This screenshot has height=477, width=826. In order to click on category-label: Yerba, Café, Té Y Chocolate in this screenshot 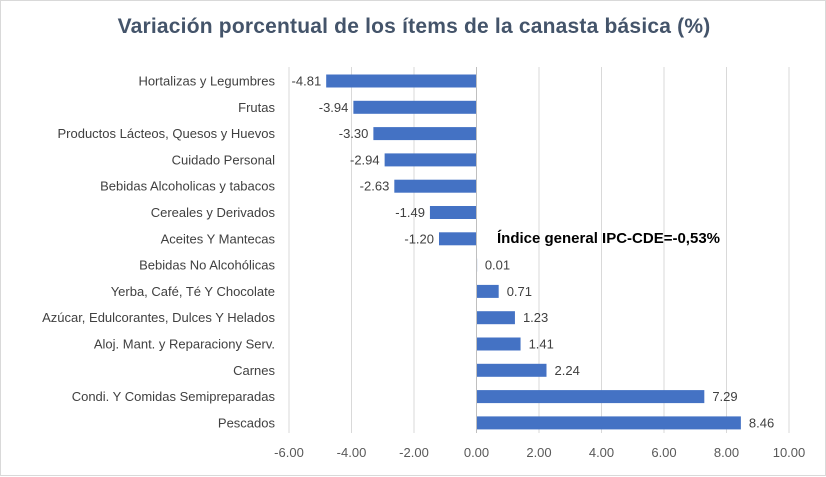, I will do `click(193, 291)`.